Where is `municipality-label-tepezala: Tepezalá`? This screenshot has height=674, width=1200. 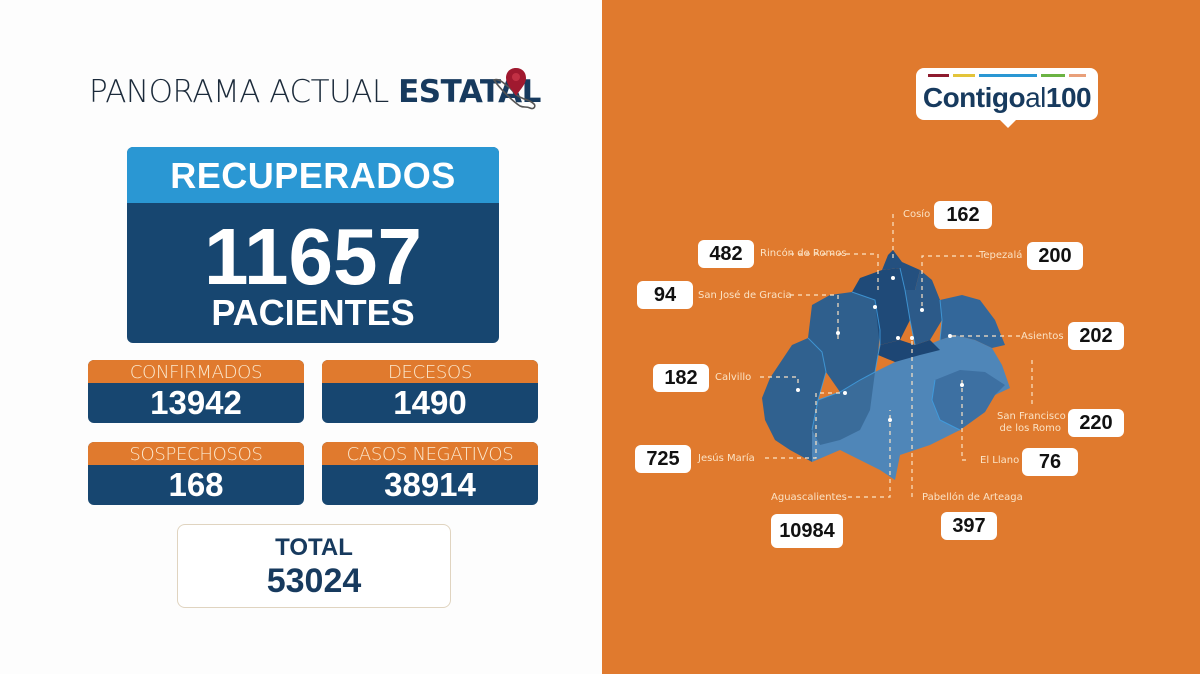
municipality-label-tepezala: Tepezalá is located at coordinates (1001, 255).